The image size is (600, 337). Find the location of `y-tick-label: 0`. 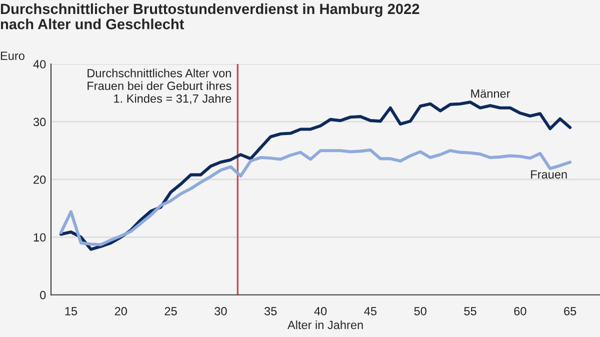

y-tick-label: 0 is located at coordinates (43, 295).